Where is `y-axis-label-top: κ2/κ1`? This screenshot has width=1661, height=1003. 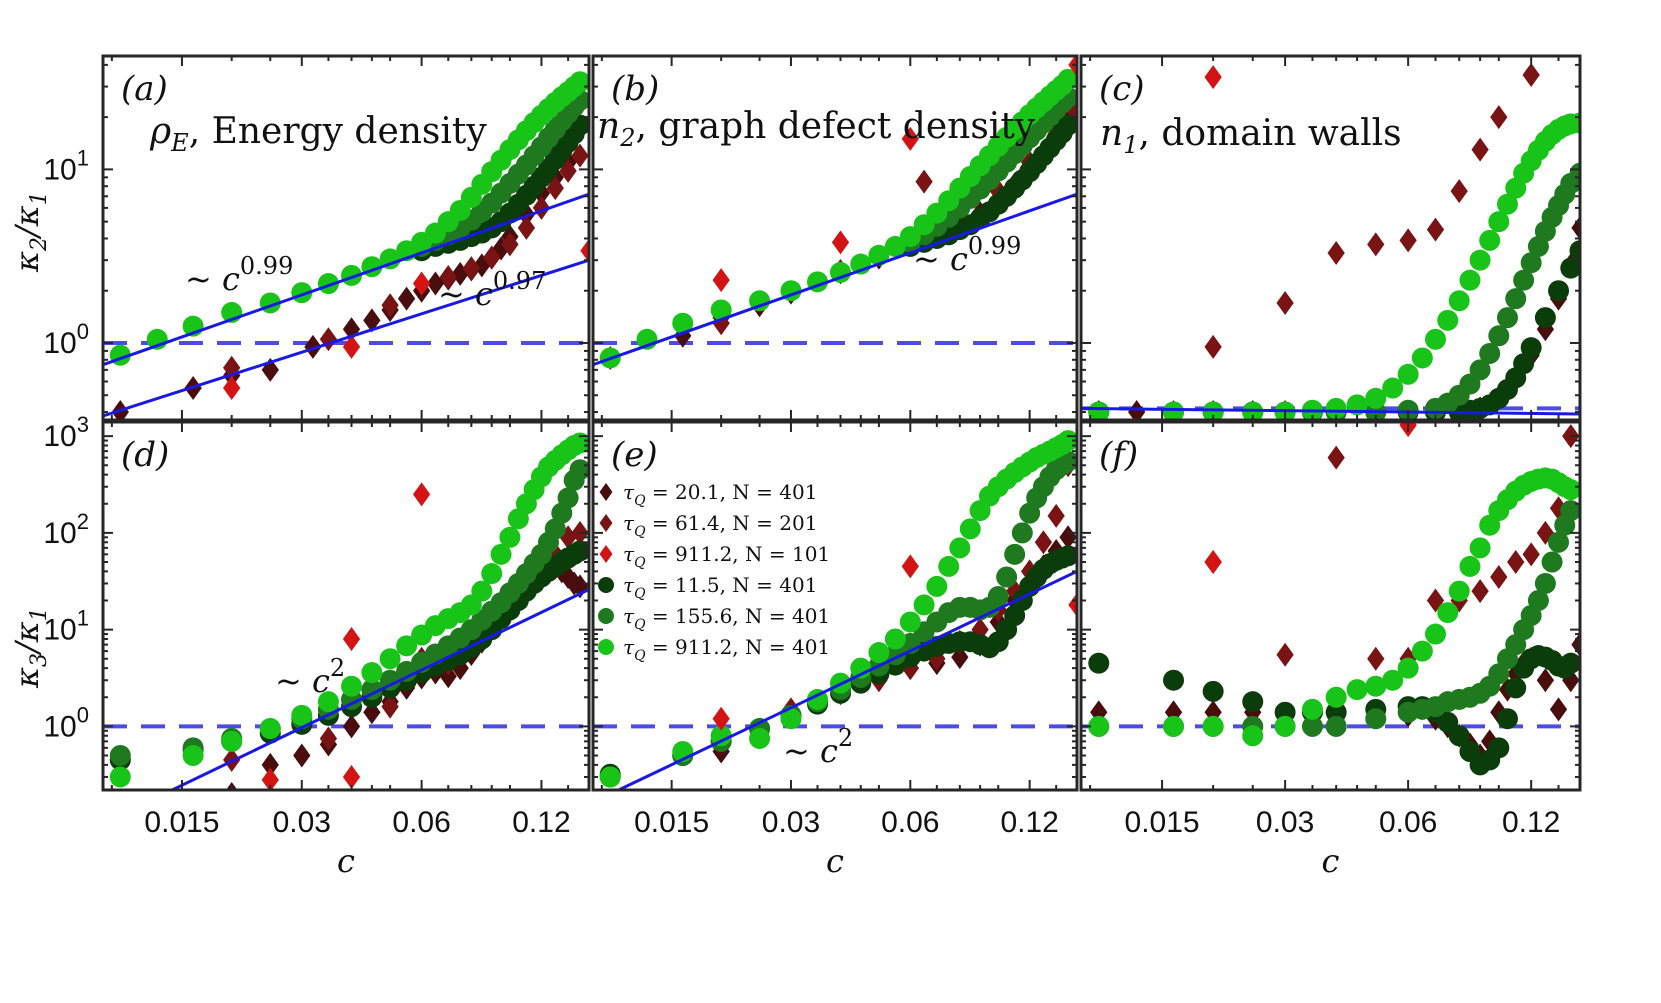
y-axis-label-top: κ2/κ1 is located at coordinates (30, 232).